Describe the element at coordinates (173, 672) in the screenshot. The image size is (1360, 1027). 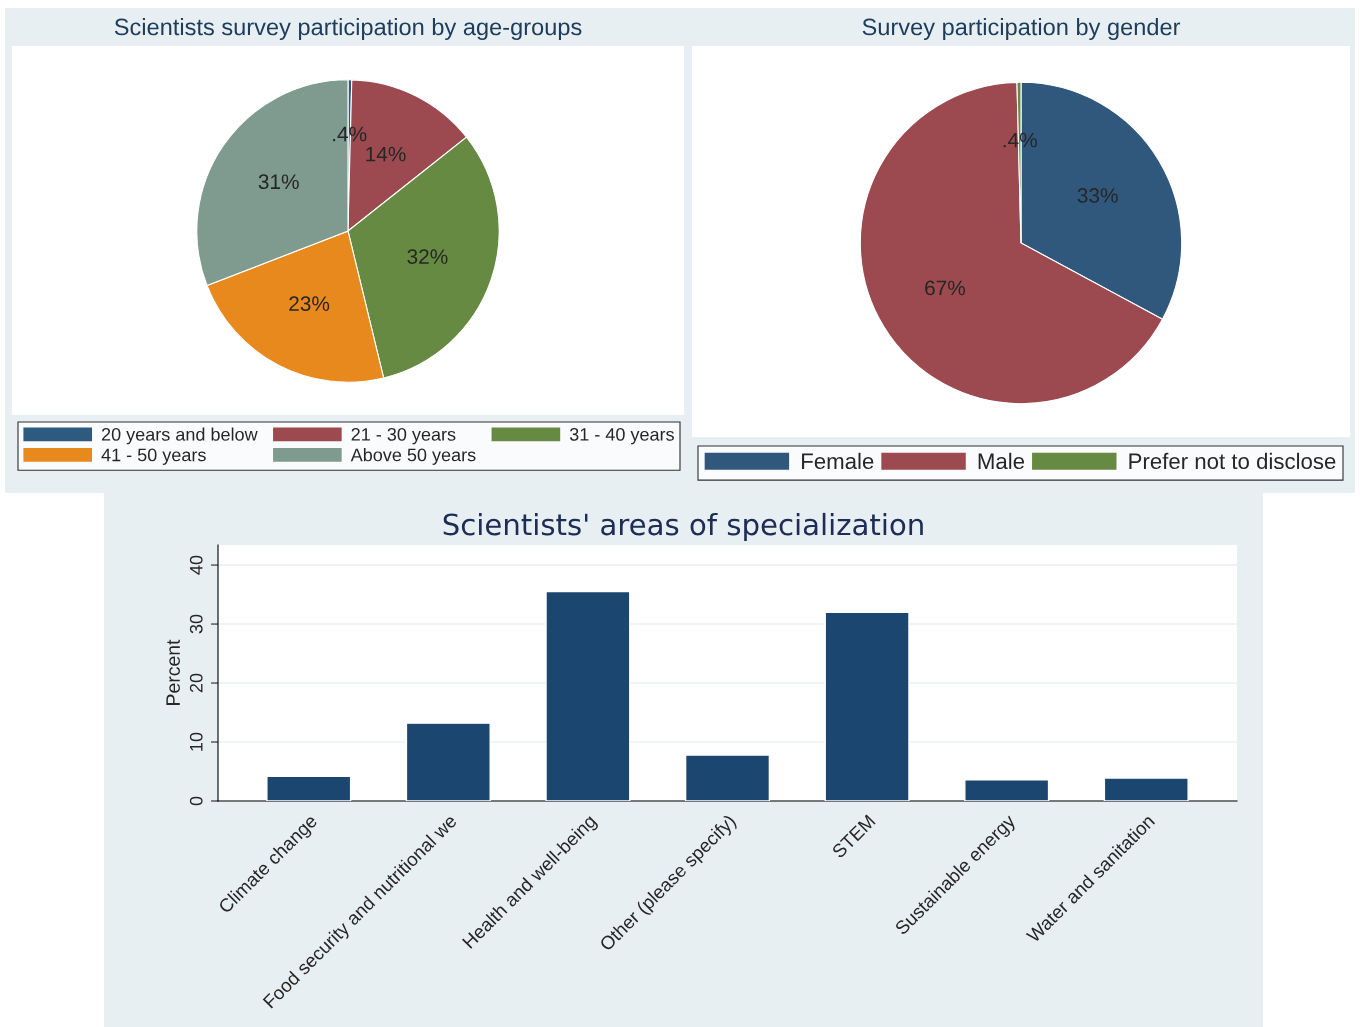
I see `y-axis-title: Percent` at that location.